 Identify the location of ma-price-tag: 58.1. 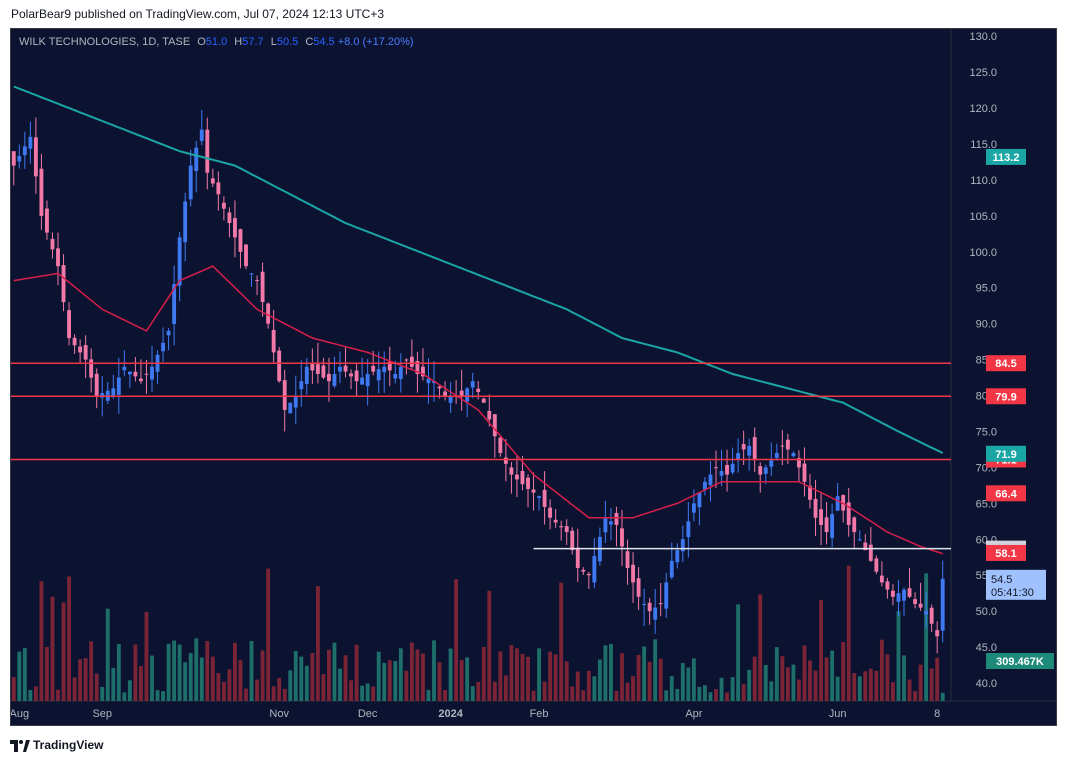
(1006, 552).